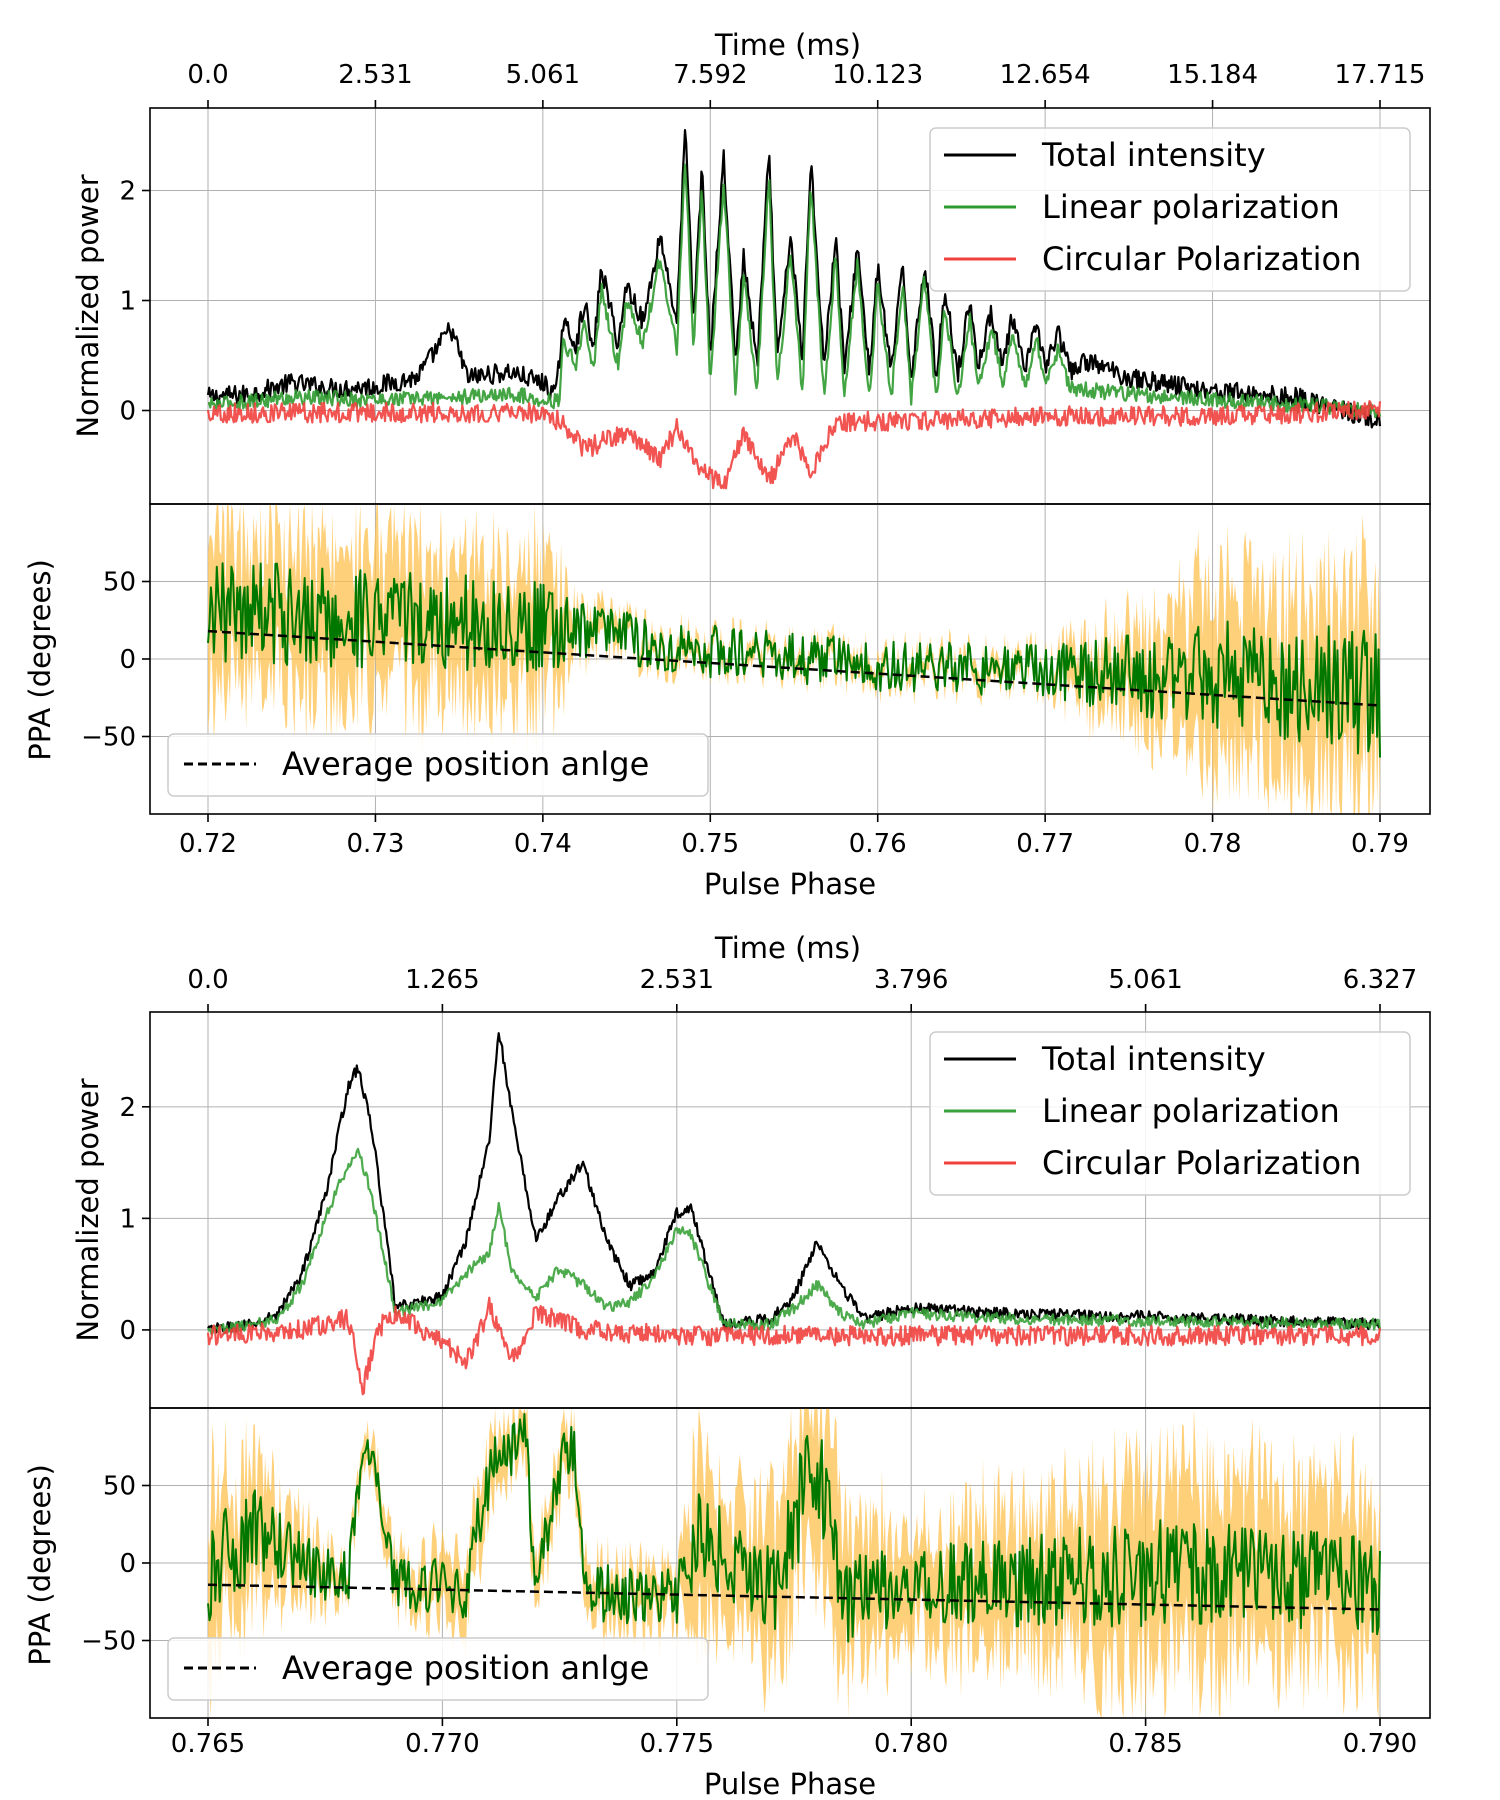 This screenshot has height=1800, width=1500. What do you see at coordinates (1145, 1744) in the screenshot?
I see `x-tick-label: 0.785` at bounding box center [1145, 1744].